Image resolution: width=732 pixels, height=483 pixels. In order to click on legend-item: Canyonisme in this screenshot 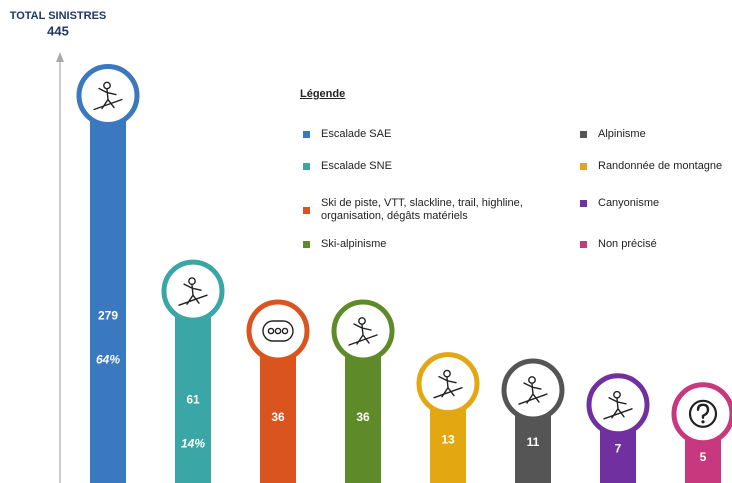, I will do `click(619, 203)`.